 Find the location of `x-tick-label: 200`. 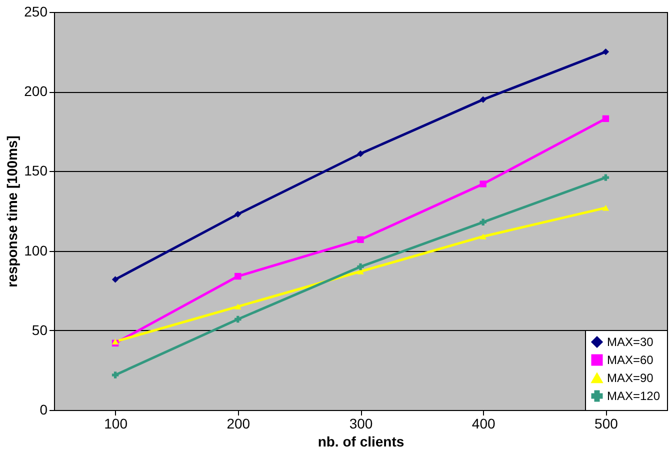

x-tick-label: 200 is located at coordinates (238, 424).